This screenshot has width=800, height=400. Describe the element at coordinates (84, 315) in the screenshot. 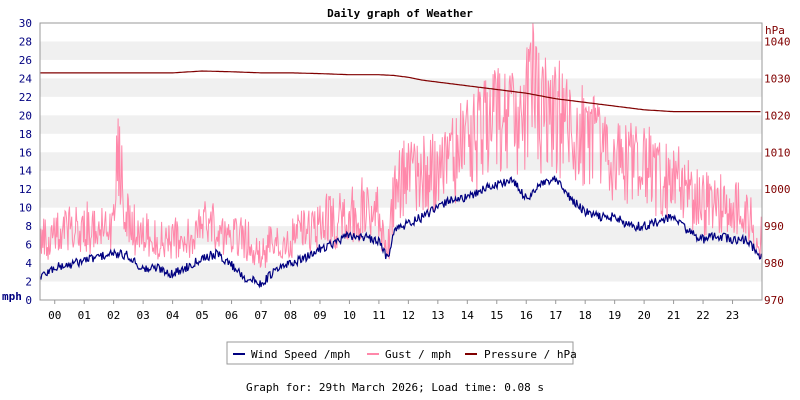

I see `x-tick-label: 01` at that location.